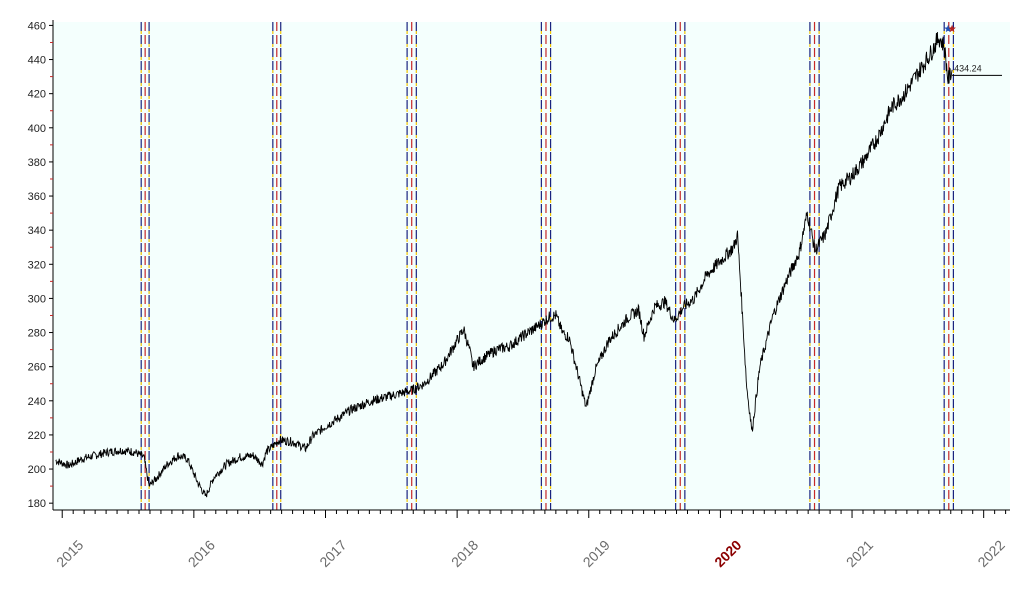 The image size is (1029, 591). Describe the element at coordinates (37, 26) in the screenshot. I see `y-tick-label: 460` at that location.